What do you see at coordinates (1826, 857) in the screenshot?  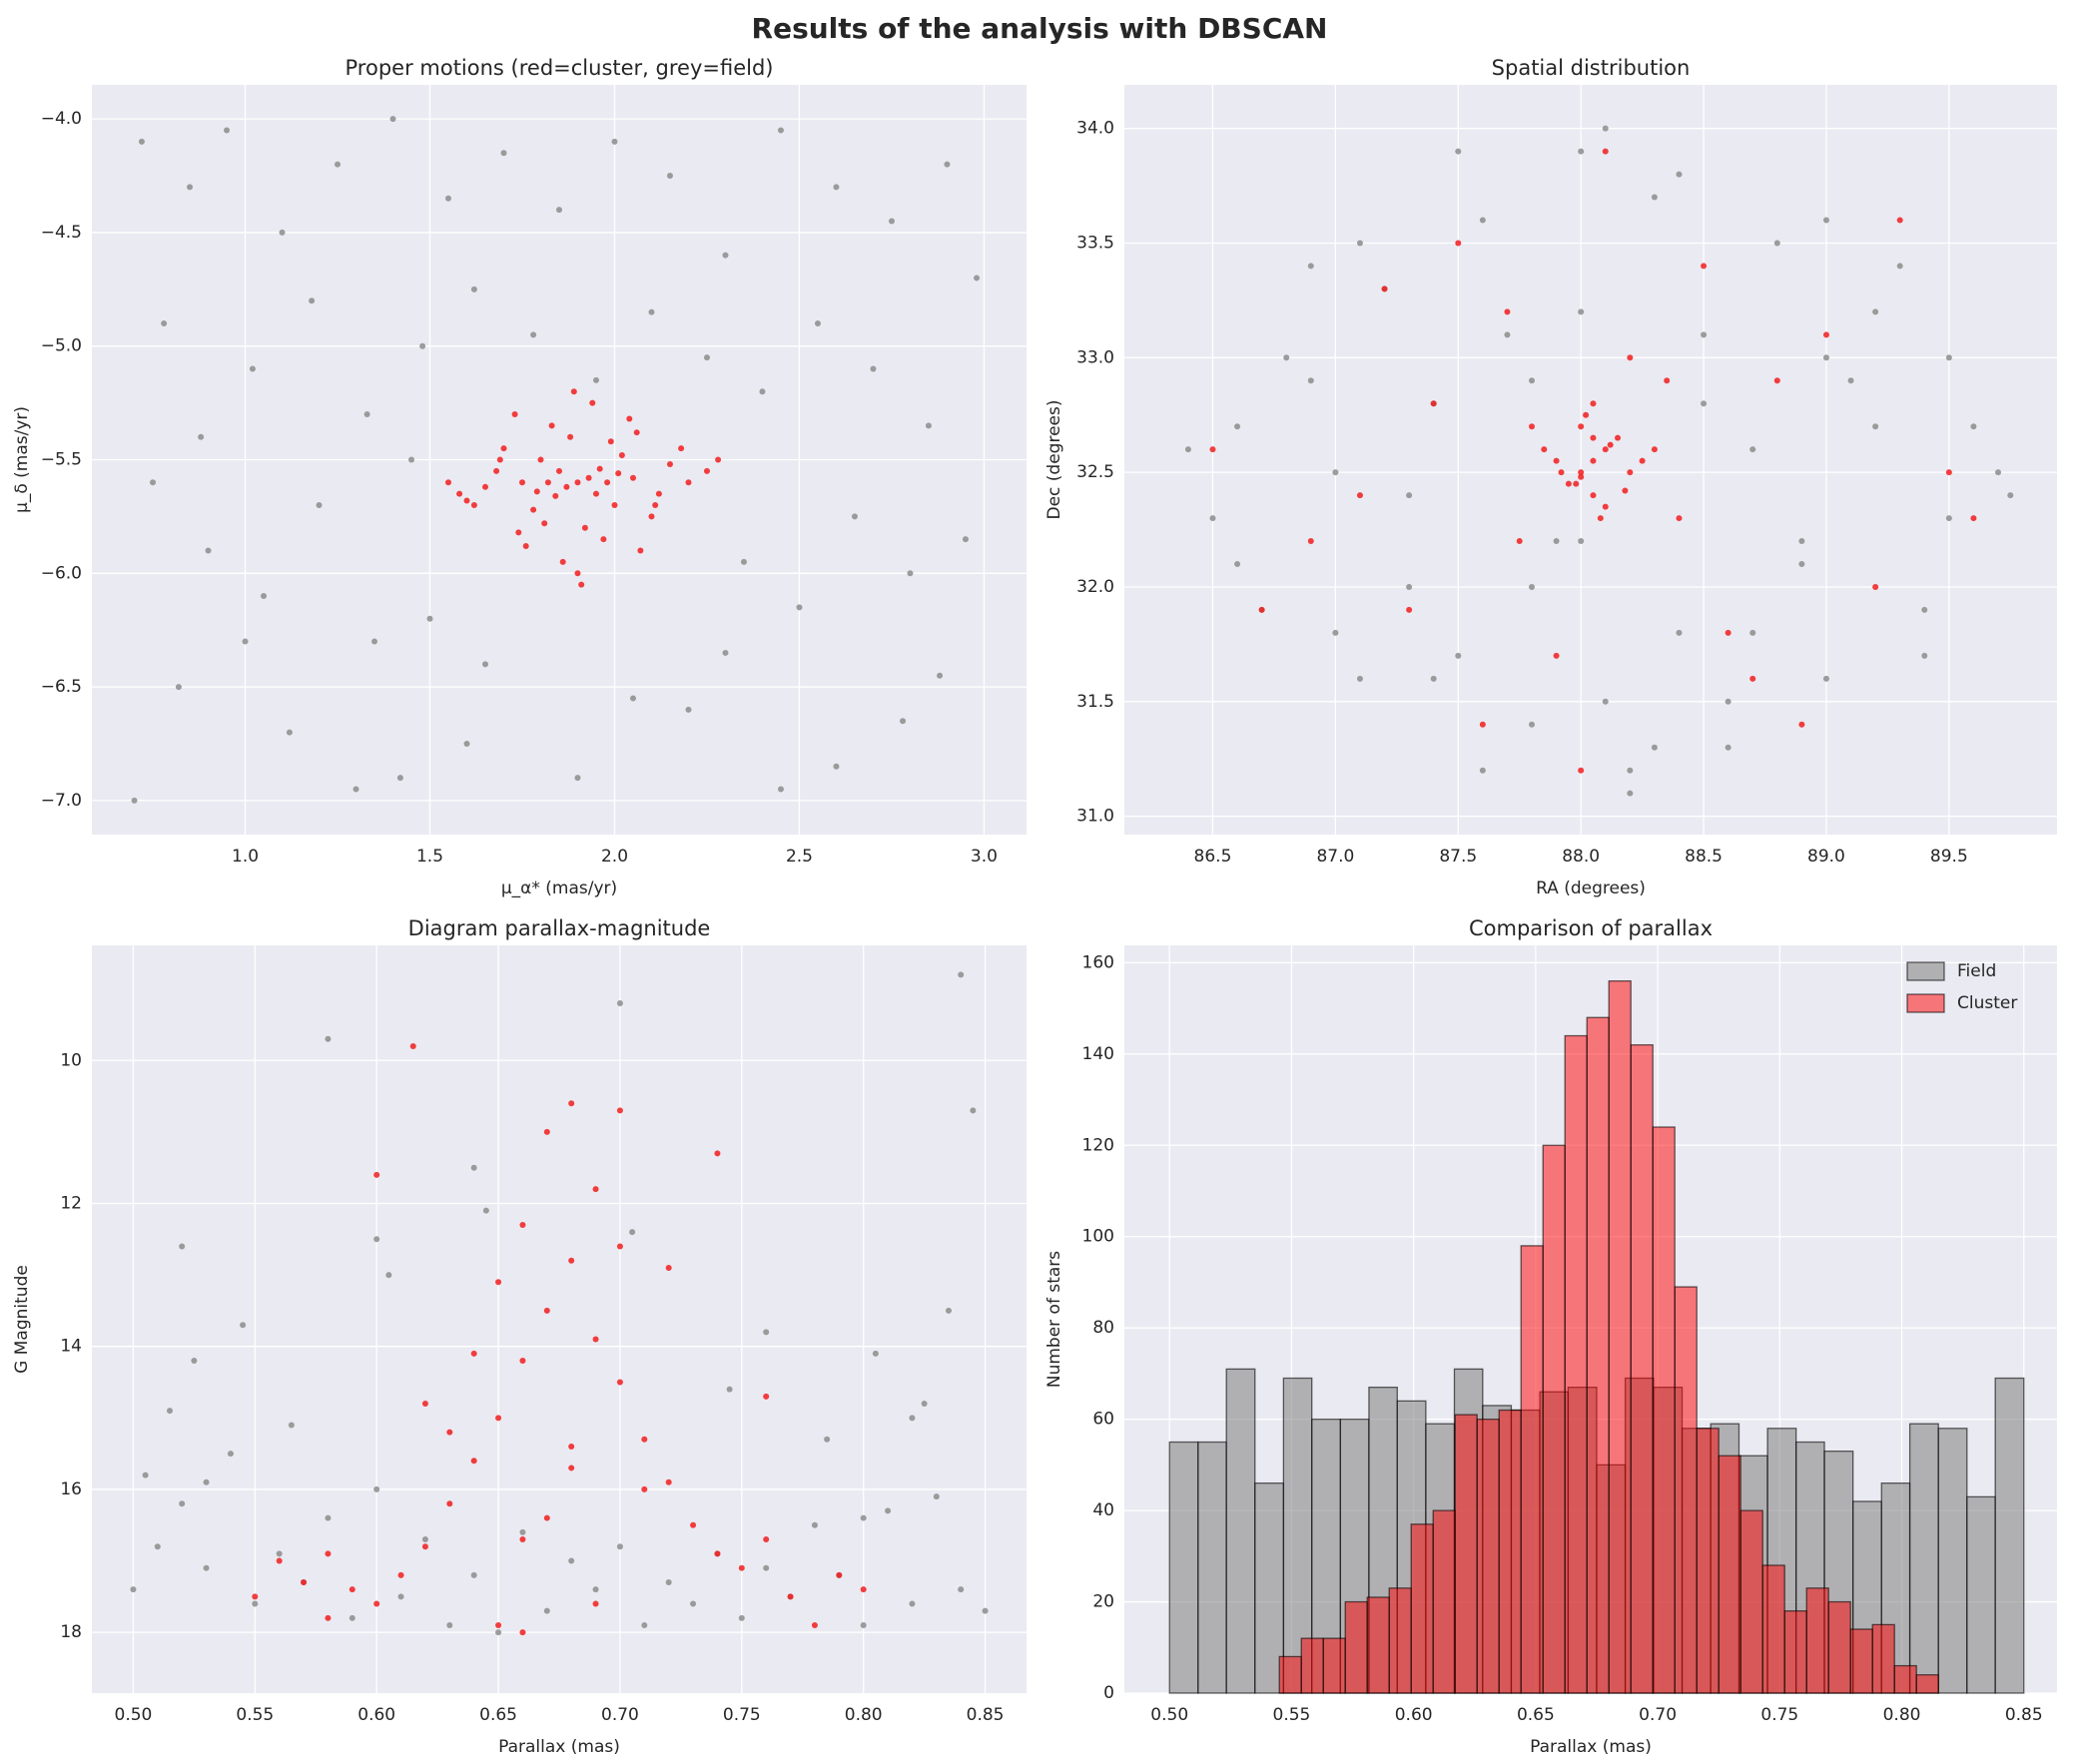 I see `x-tick-label: 89.0` at bounding box center [1826, 857].